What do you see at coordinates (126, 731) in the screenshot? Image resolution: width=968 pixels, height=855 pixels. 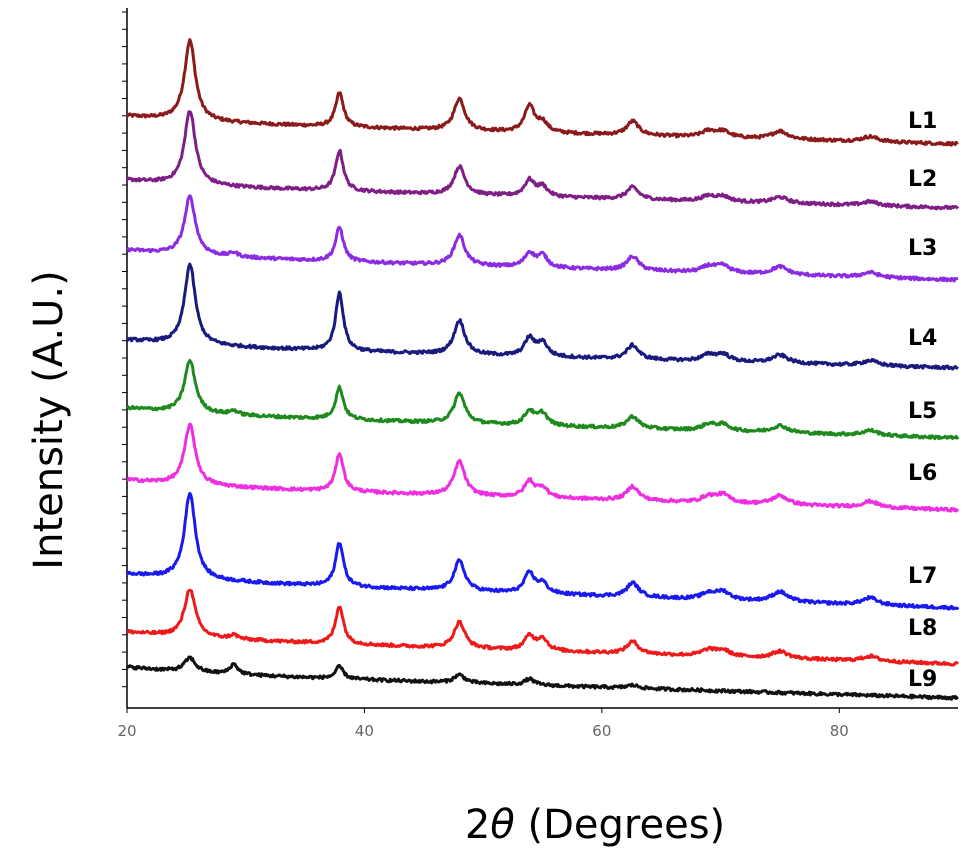 I see `x-tick-label: 20` at bounding box center [126, 731].